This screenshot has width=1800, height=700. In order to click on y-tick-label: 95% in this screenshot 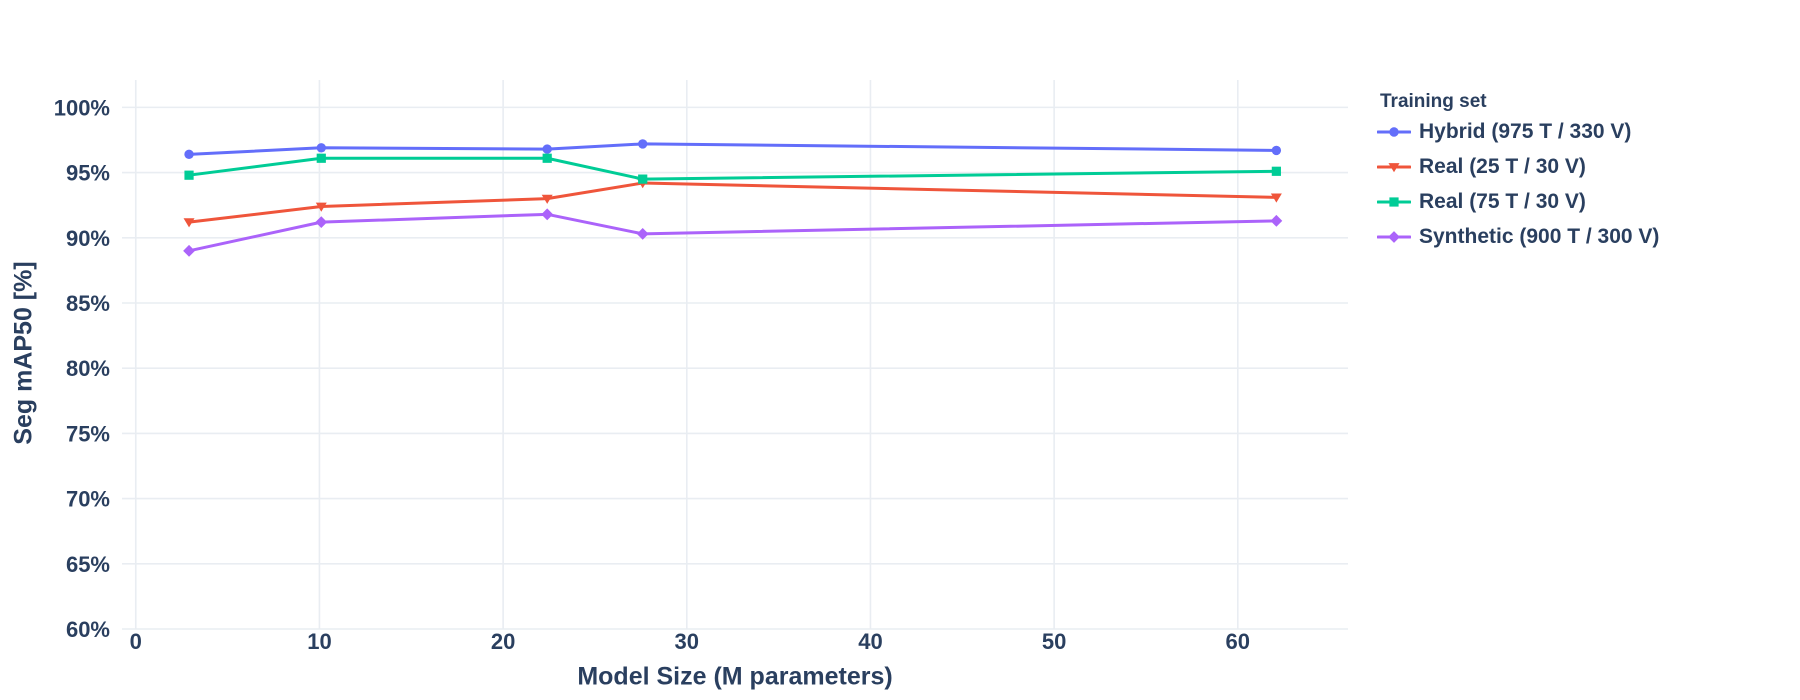, I will do `click(88, 173)`.